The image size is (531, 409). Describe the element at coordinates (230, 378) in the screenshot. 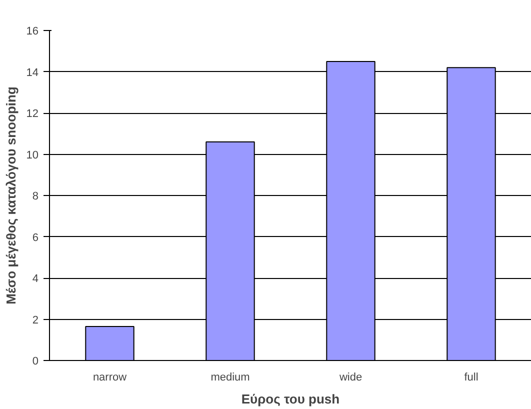

I see `x-tick-label: medium` at that location.